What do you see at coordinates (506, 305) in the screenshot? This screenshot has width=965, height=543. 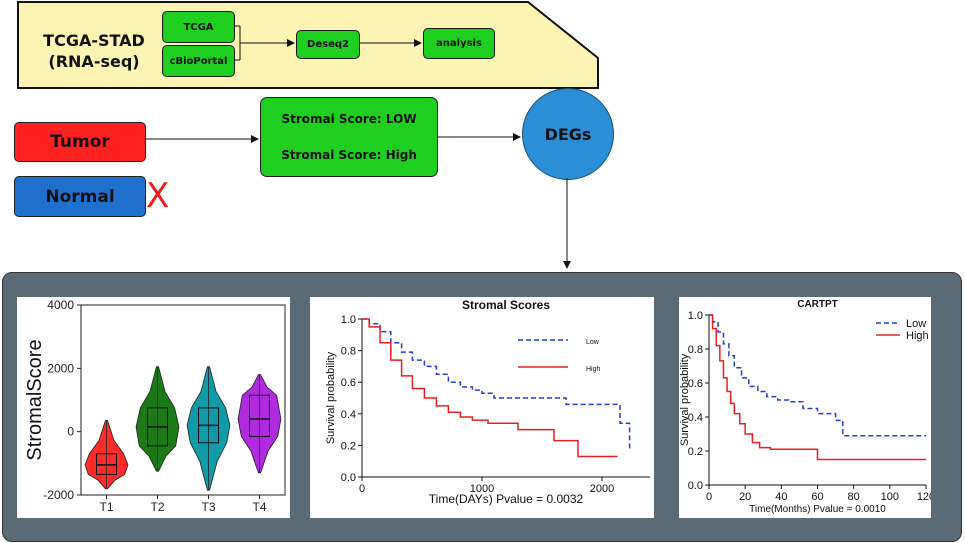 I see `chart-title: Stromal Scores` at bounding box center [506, 305].